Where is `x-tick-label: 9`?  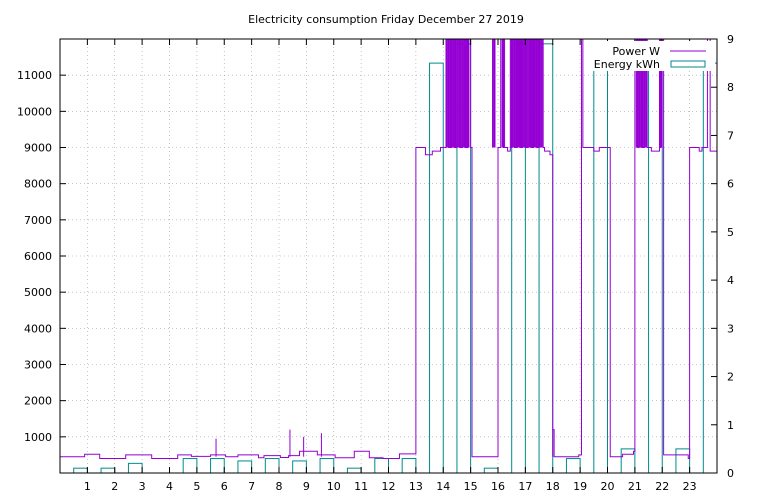 x-tick-label: 9 is located at coordinates (306, 486).